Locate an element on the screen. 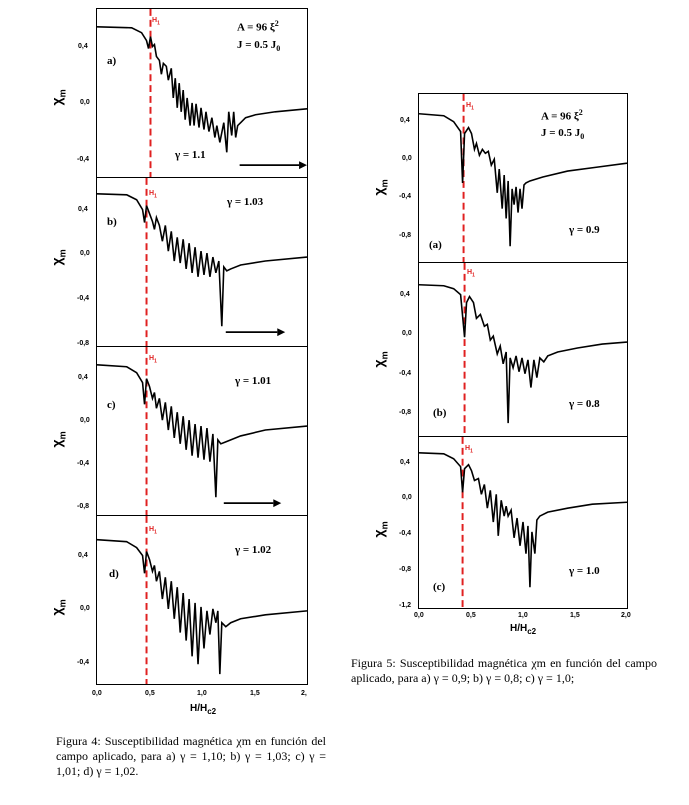  ytick: -1,2 is located at coordinates (405, 605).